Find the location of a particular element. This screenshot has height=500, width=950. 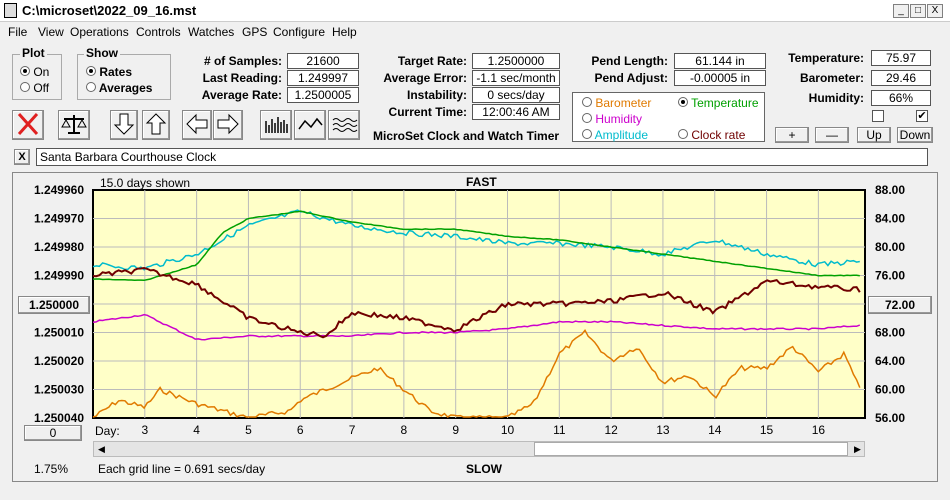

clock-close-button: X is located at coordinates (22, 157).